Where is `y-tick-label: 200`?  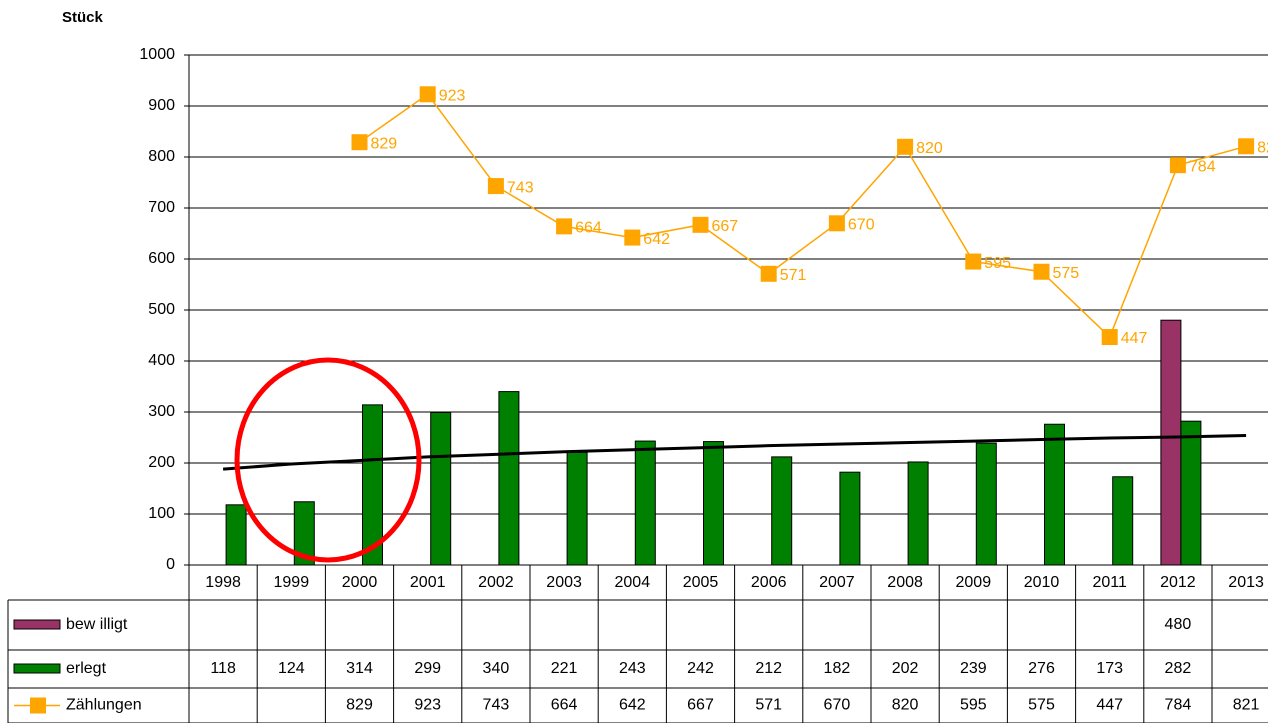 y-tick-label: 200 is located at coordinates (161, 462).